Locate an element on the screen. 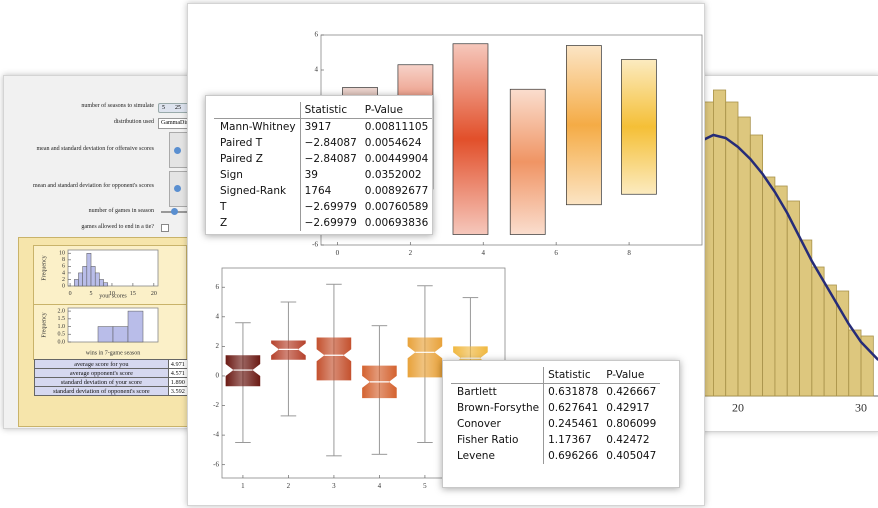  table-cell: 3917 is located at coordinates (318, 127).